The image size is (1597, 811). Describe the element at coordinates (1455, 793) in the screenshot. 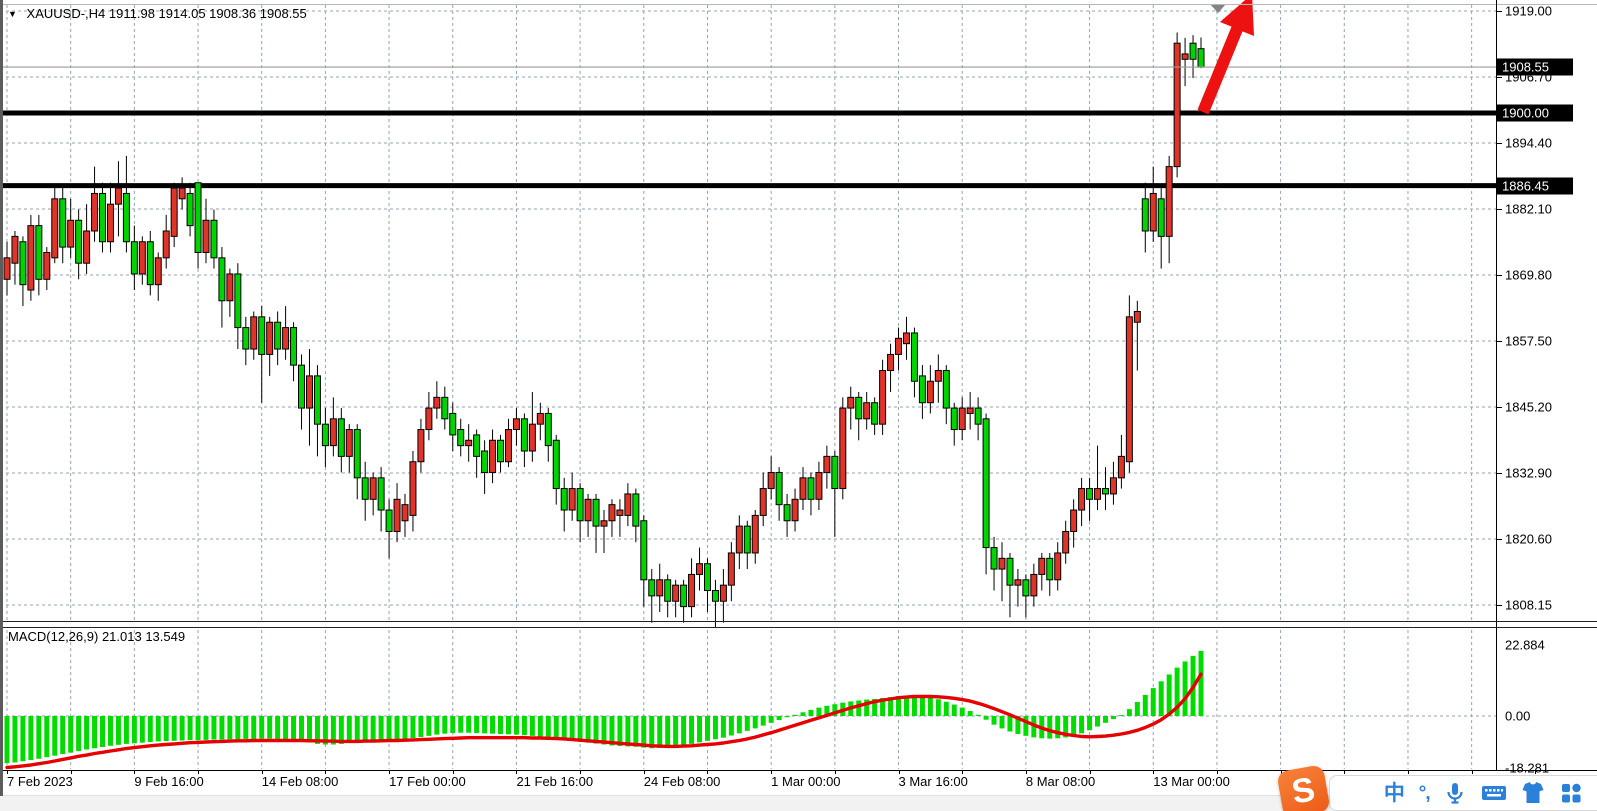

I see `microphone-icon` at that location.